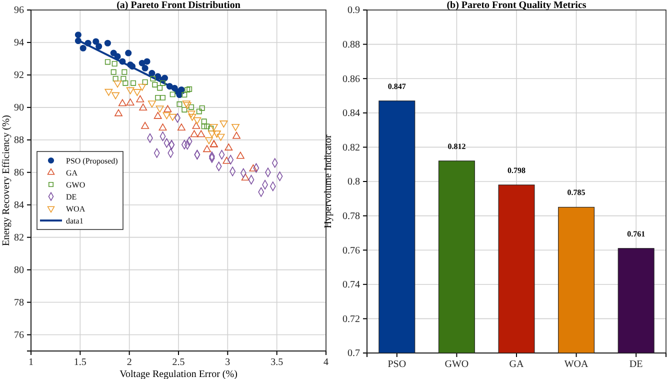  What do you see at coordinates (351, 250) in the screenshot?
I see `y-tick-label: 0.76` at bounding box center [351, 250].